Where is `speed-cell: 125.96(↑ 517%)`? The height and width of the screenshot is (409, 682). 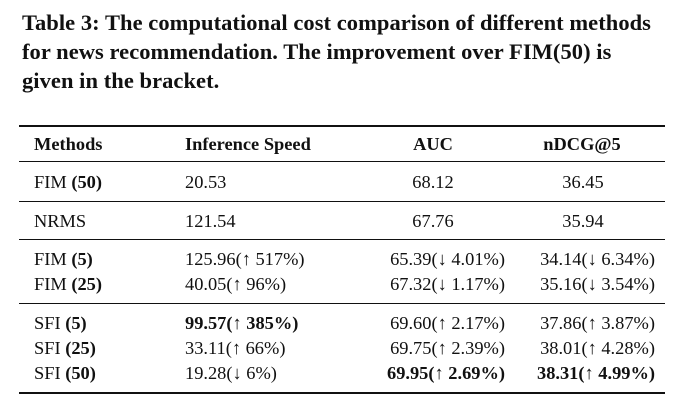 speed-cell: 125.96(↑ 517%) is located at coordinates (245, 259).